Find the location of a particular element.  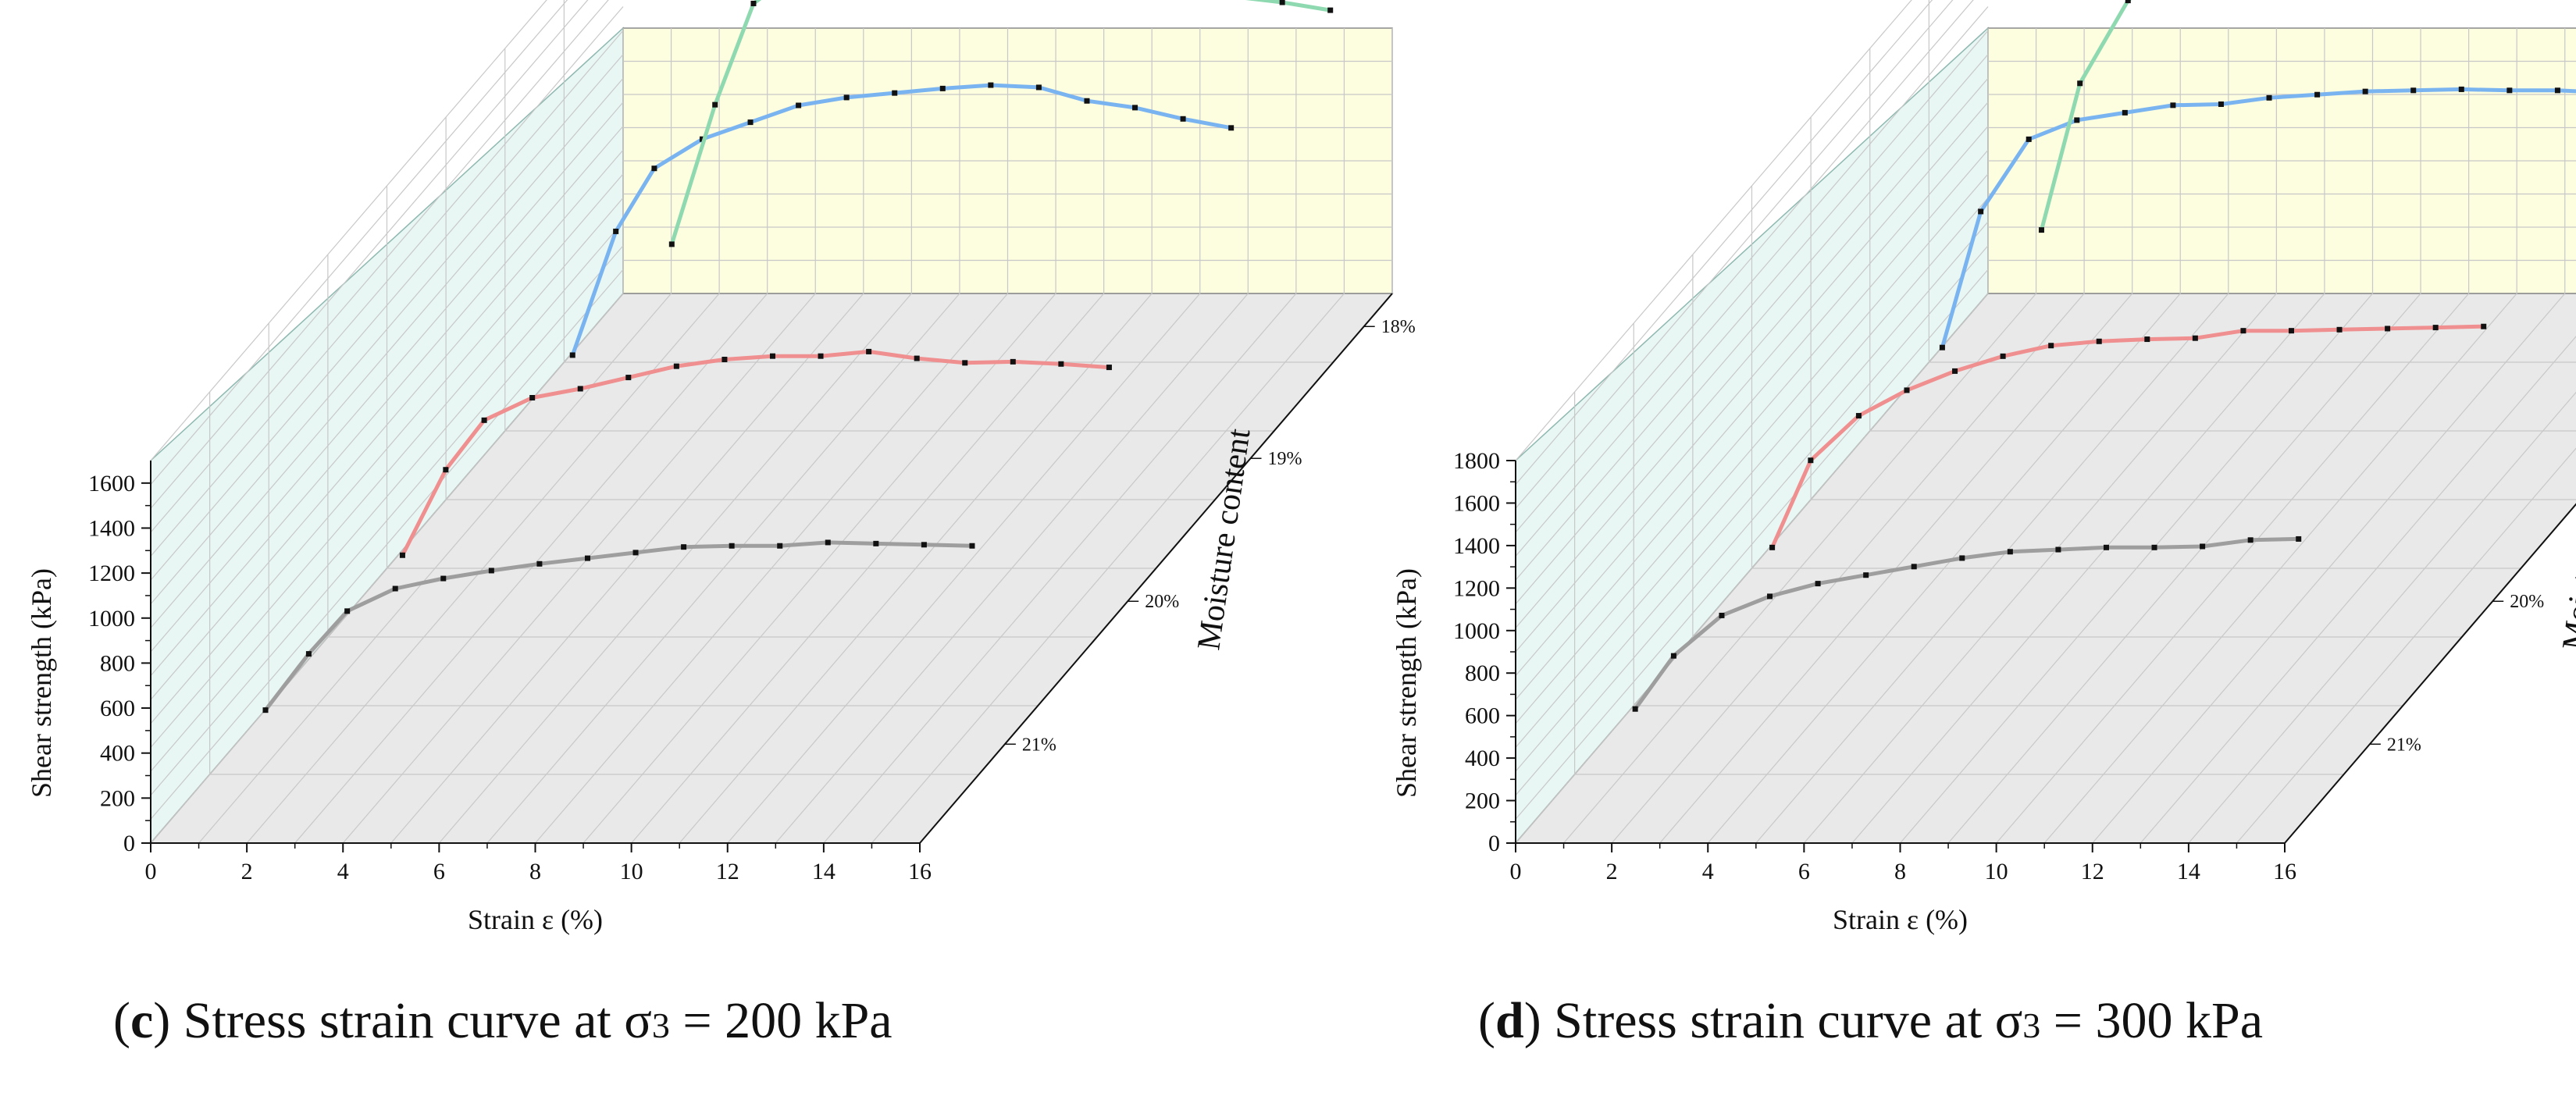

caption-d: (d) Stress strain curve at σ3 = 300 kPa is located at coordinates (1870, 1021).